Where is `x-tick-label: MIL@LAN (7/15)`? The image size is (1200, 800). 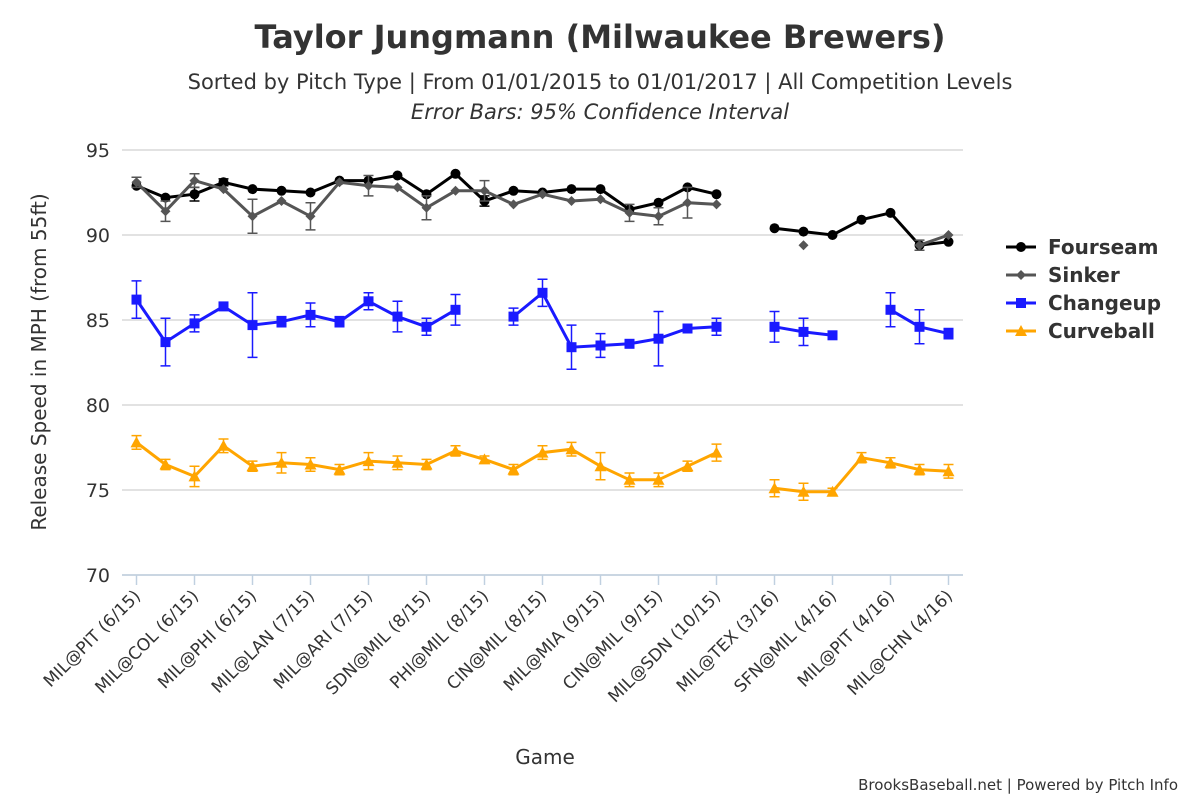
x-tick-label: MIL@LAN (7/15) is located at coordinates (263, 641).